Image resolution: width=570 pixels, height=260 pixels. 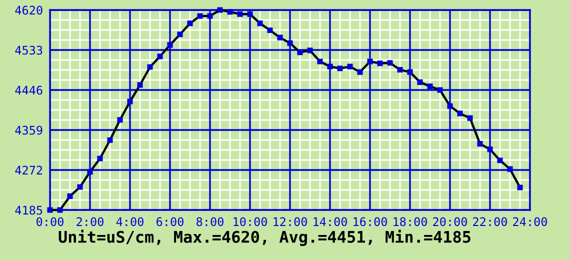 I want to click on y-tick-label: 4272, so click(x=28, y=170).